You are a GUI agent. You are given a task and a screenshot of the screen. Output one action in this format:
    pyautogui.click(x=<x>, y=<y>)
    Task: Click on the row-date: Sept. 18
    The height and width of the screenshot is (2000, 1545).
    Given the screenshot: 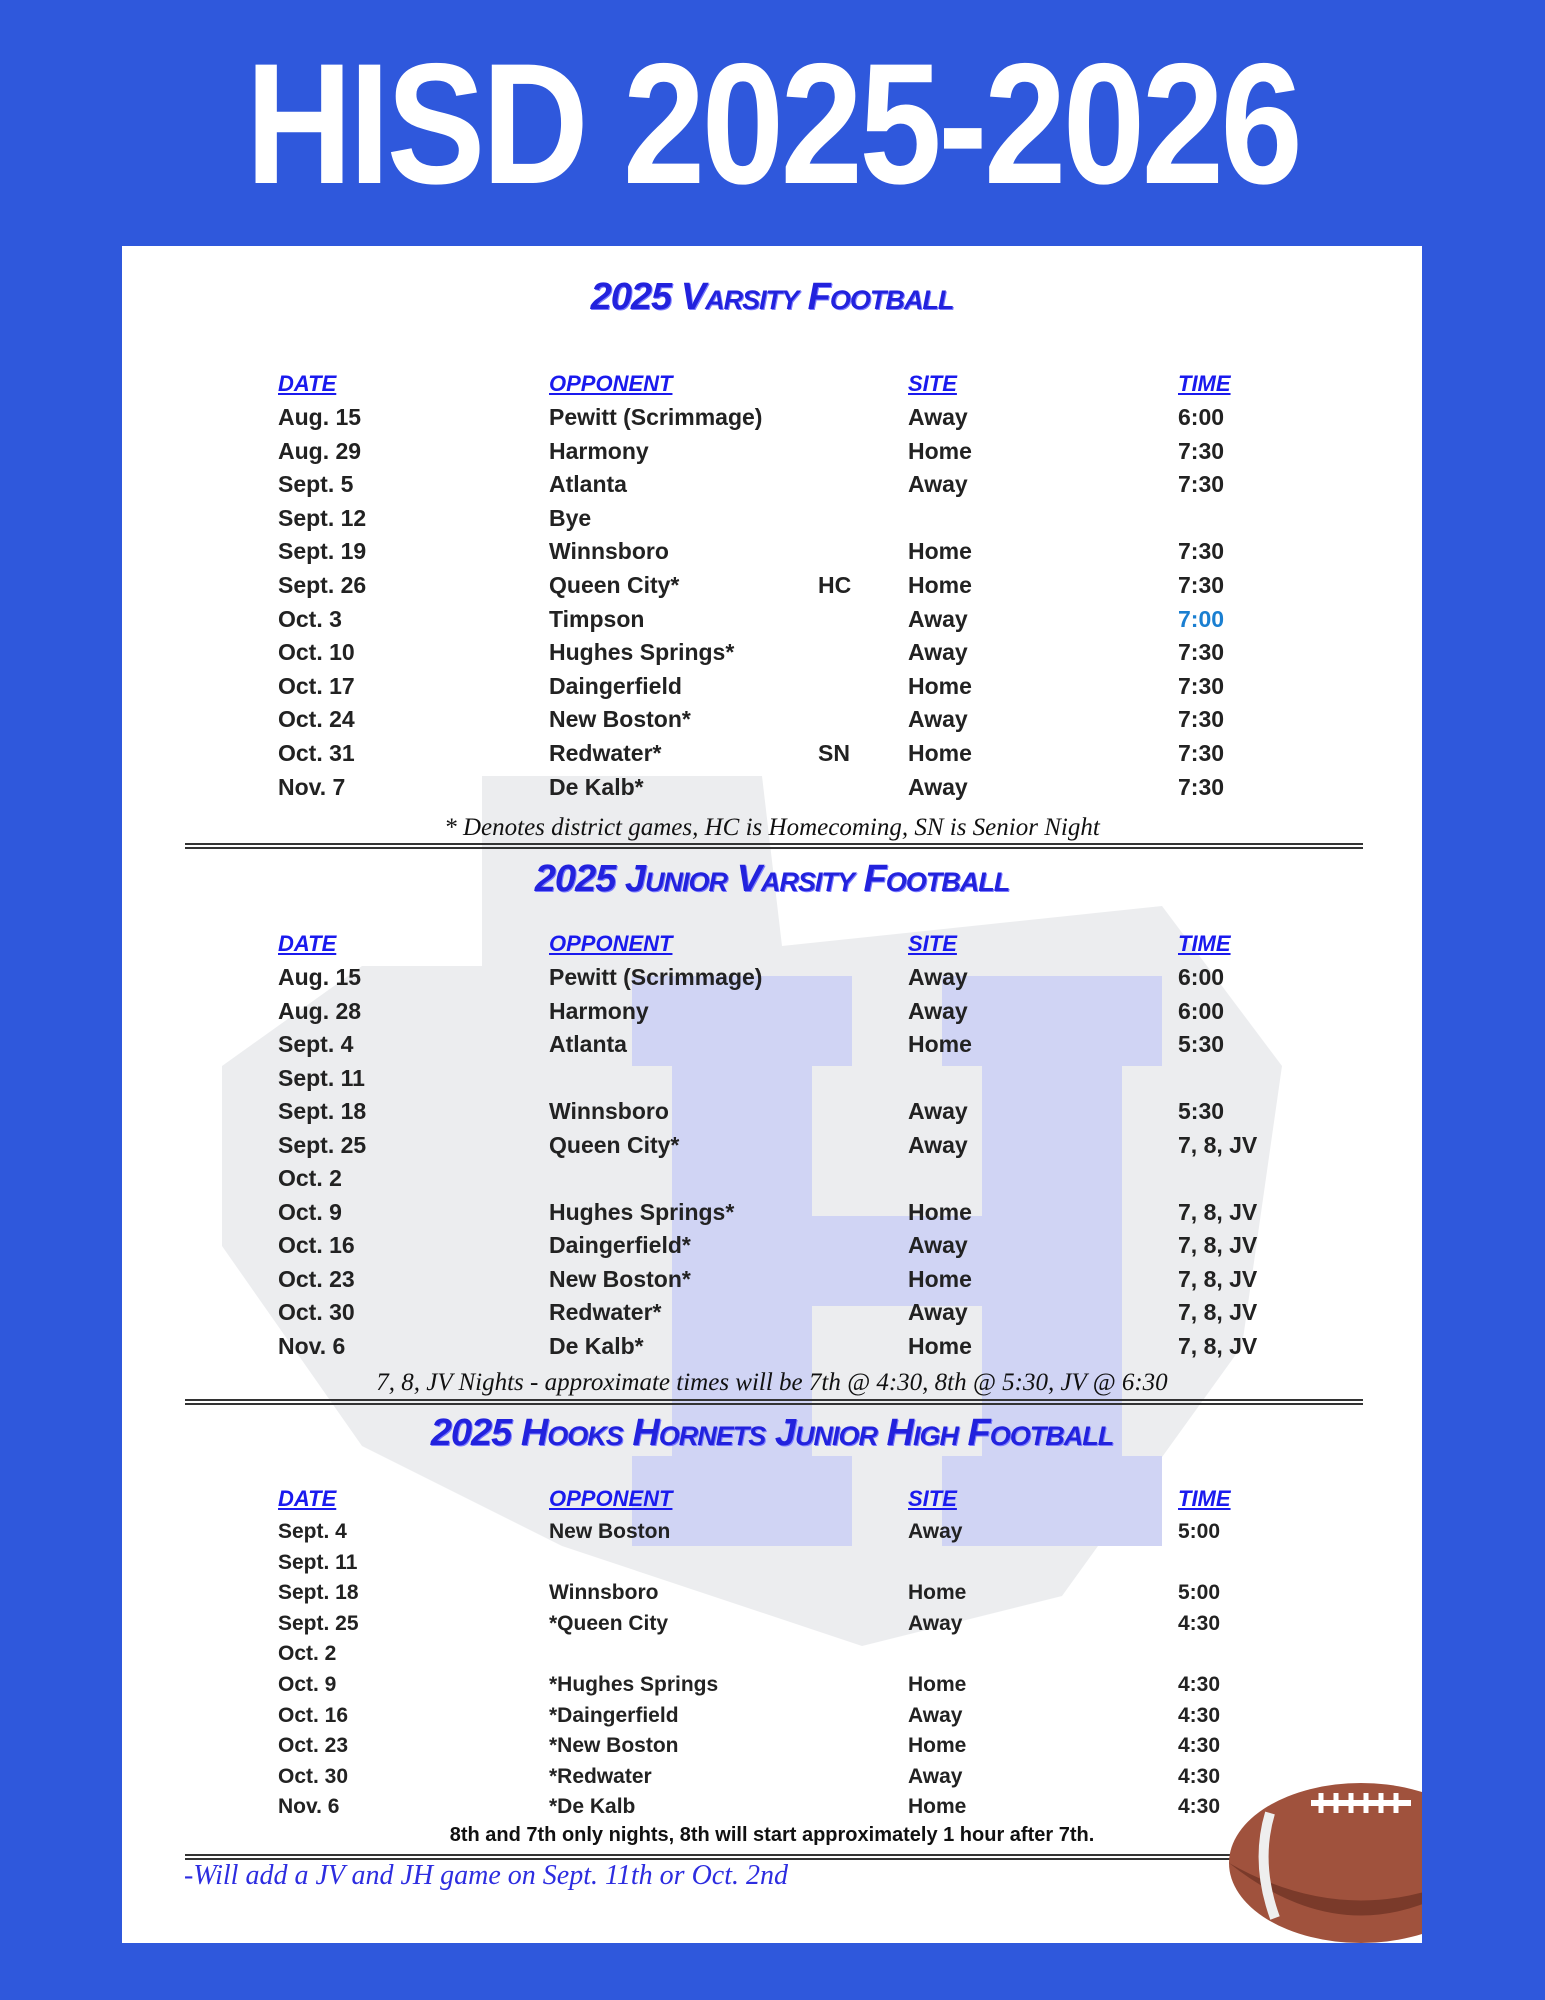 What is the action you would take?
    pyautogui.click(x=318, y=1593)
    